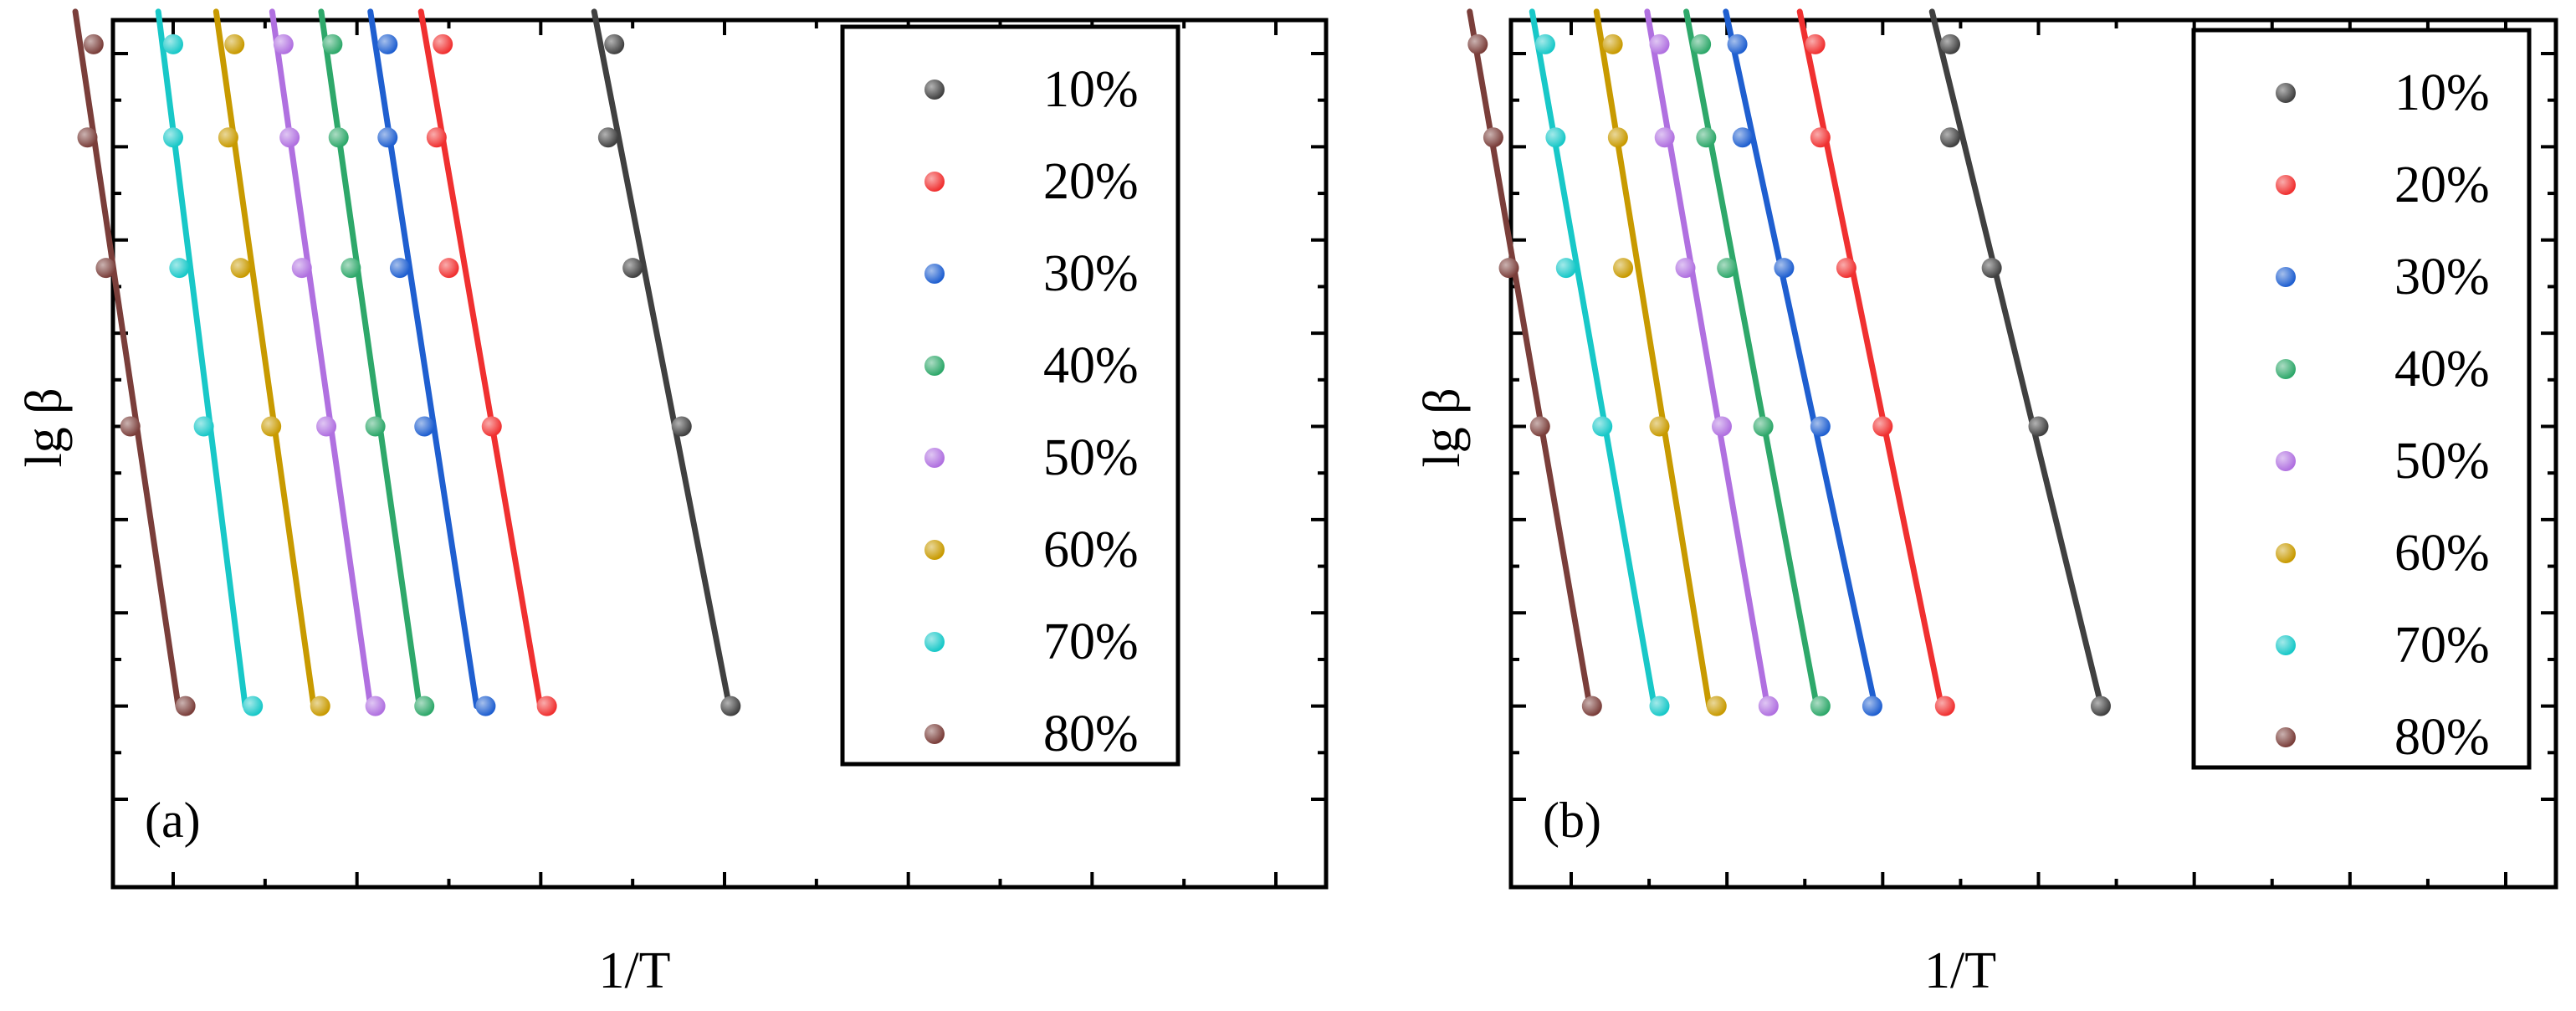 This screenshot has width=2576, height=1011. Describe the element at coordinates (1091, 550) in the screenshot. I see `legend-label: 60%` at that location.